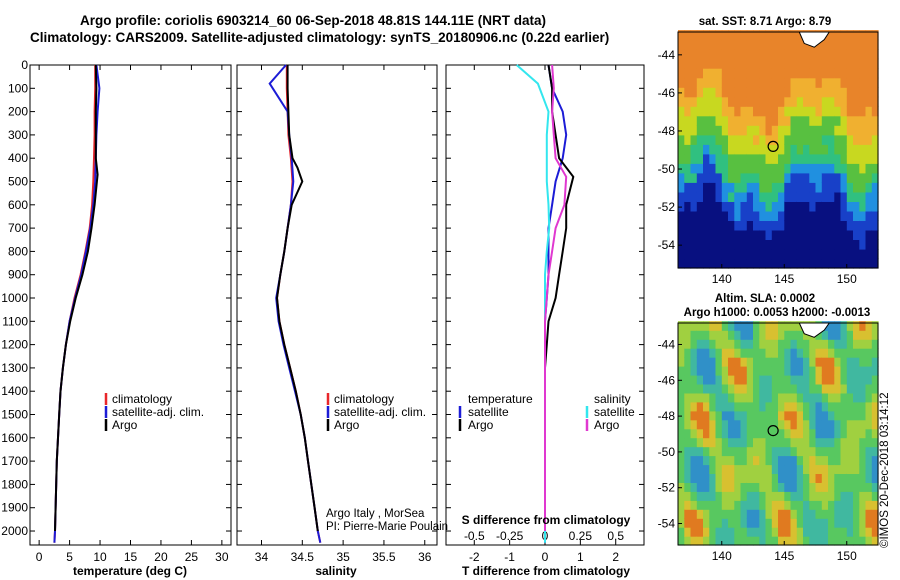 Image resolution: width=900 pixels, height=580 pixels. Describe the element at coordinates (612, 399) in the screenshot. I see `legend-salinity-title: salinity` at that location.